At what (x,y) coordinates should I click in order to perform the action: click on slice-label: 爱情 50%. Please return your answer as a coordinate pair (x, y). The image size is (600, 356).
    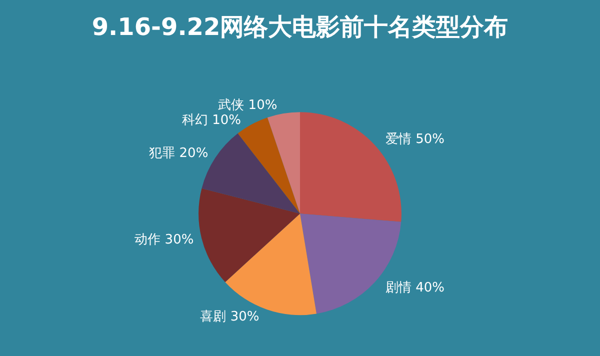
    Looking at the image, I should click on (415, 139).